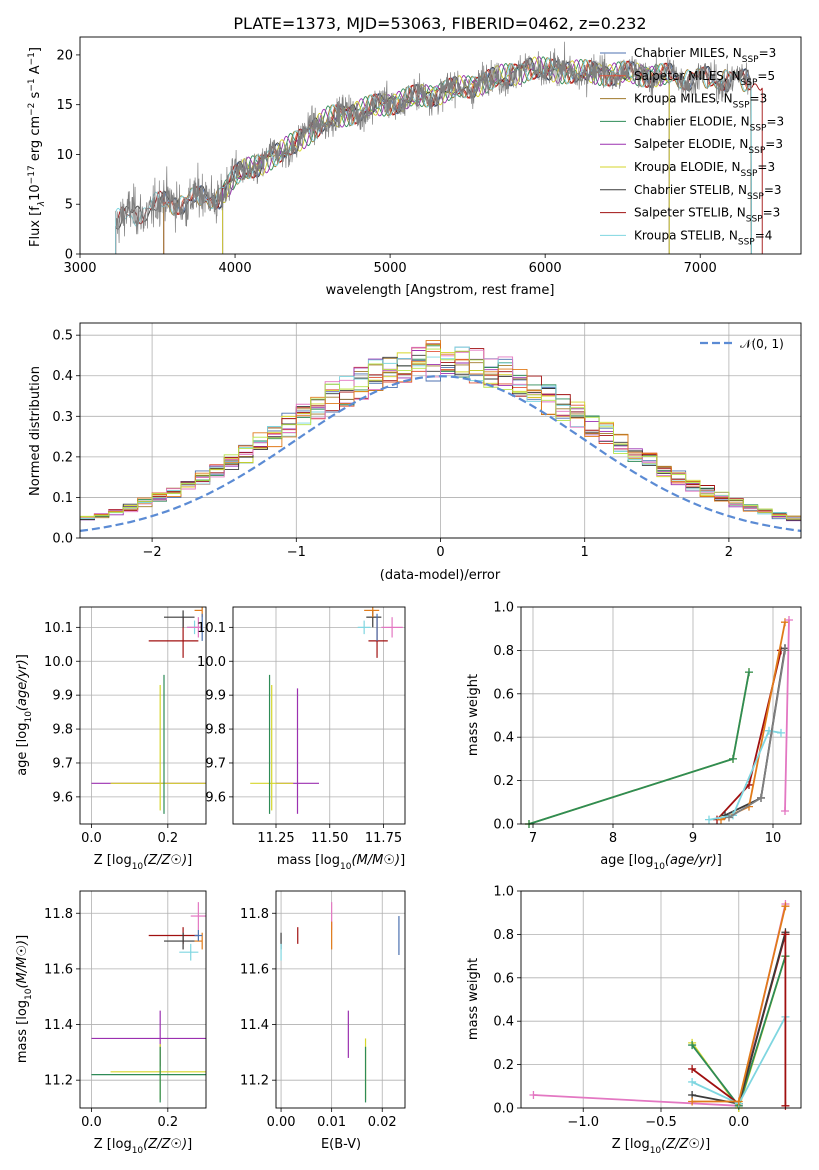 The height and width of the screenshot is (1170, 819). I want to click on age-z-xlabel: Z [log10(Z/Z☉)], so click(143, 862).